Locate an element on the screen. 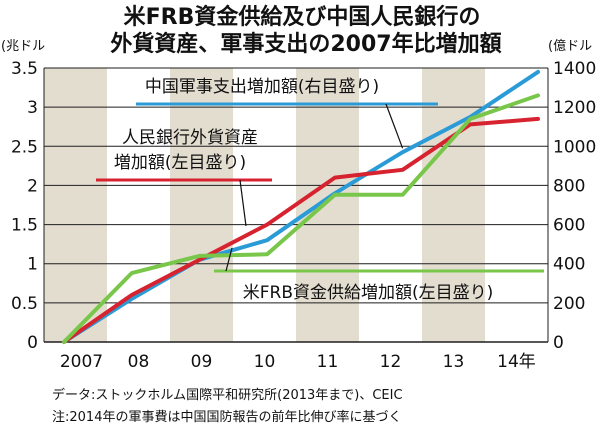 This screenshot has width=600, height=438. x-tick-label: 13 is located at coordinates (454, 362).